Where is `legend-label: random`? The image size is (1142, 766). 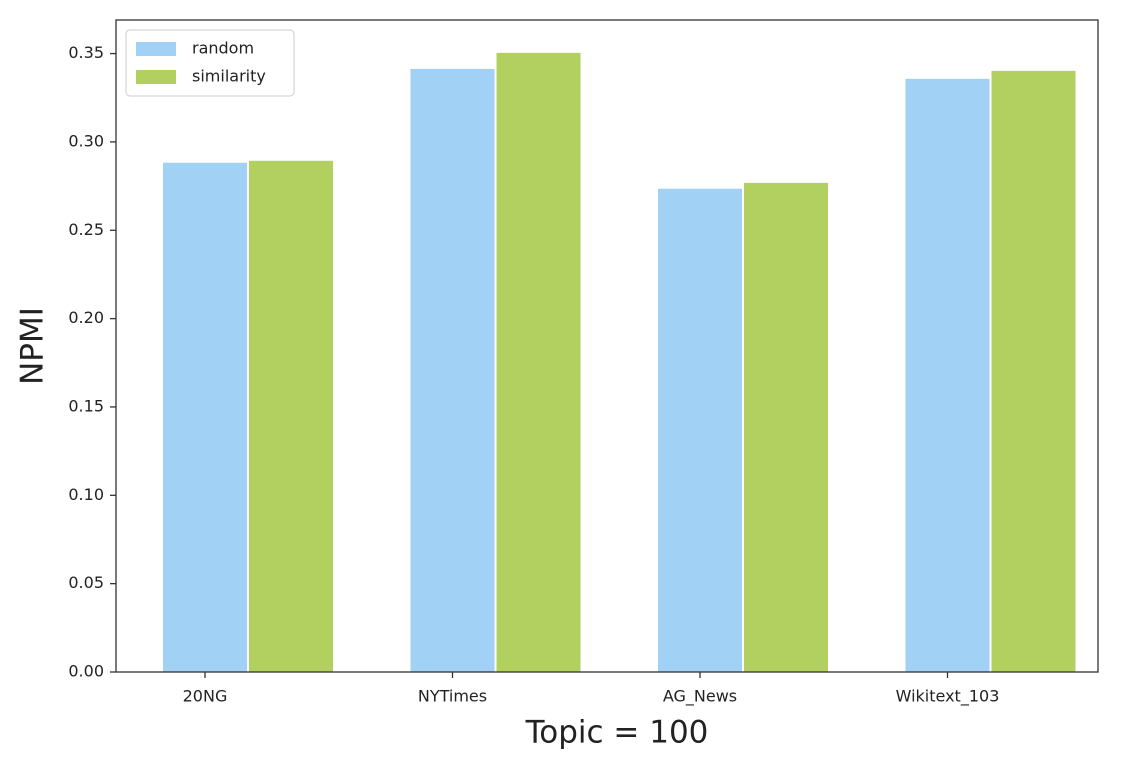 legend-label: random is located at coordinates (223, 48).